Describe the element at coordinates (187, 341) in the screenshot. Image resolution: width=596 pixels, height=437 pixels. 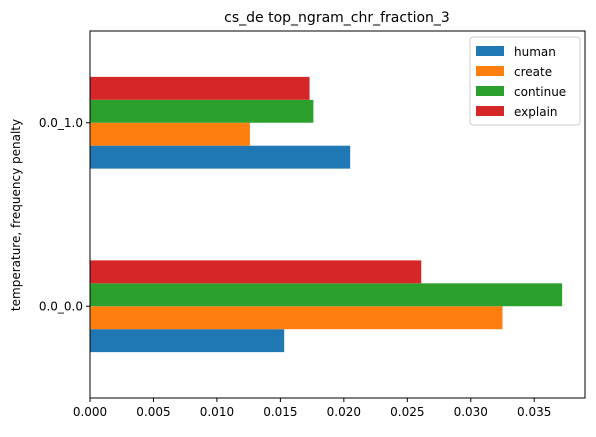
I see `bar-human-0.0_0.0` at that location.